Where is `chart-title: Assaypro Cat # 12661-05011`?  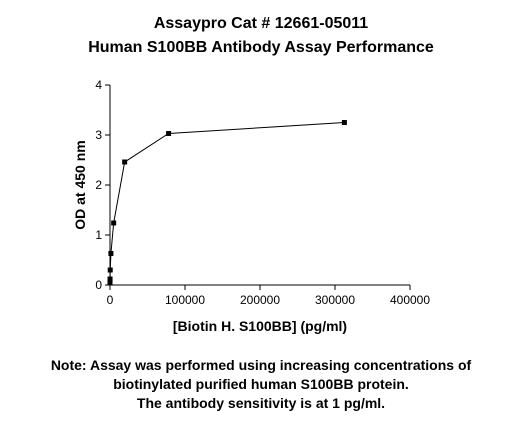 chart-title: Assaypro Cat # 12661-05011 is located at coordinates (261, 23).